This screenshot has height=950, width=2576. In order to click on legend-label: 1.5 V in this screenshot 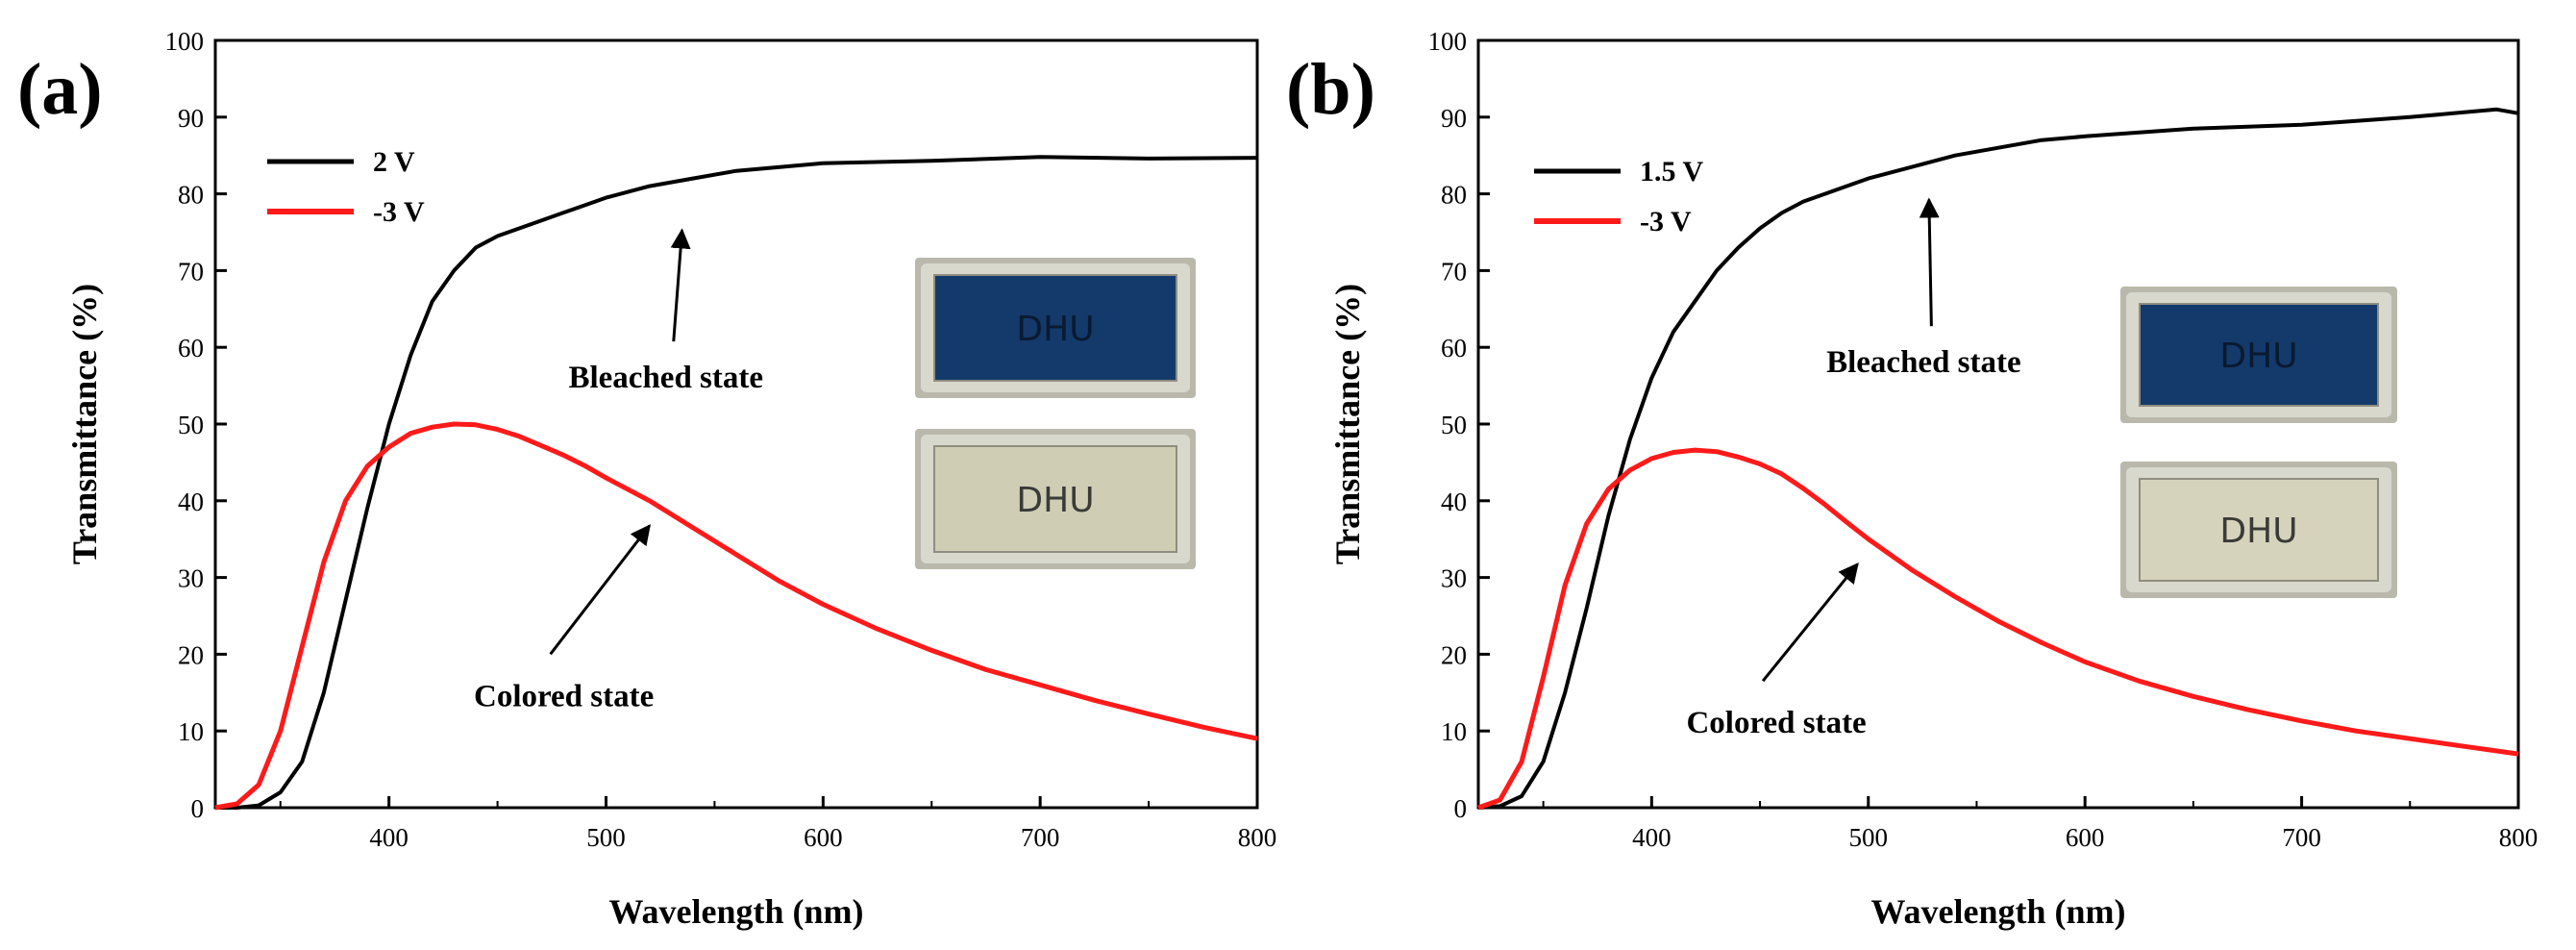, I will do `click(1671, 172)`.